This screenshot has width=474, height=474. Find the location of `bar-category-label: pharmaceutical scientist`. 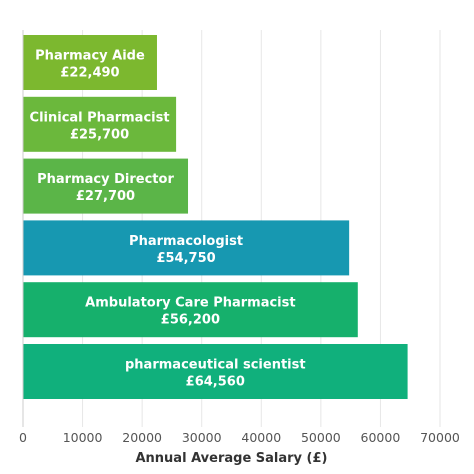

bar-category-label: pharmaceutical scientist is located at coordinates (215, 365).